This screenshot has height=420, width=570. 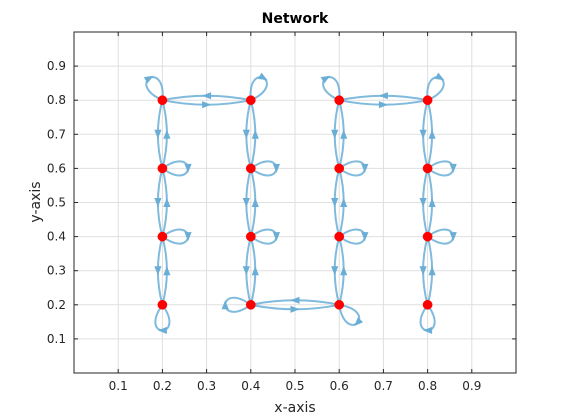 What do you see at coordinates (250, 386) in the screenshot?
I see `x-tick-label: 0.4` at bounding box center [250, 386].